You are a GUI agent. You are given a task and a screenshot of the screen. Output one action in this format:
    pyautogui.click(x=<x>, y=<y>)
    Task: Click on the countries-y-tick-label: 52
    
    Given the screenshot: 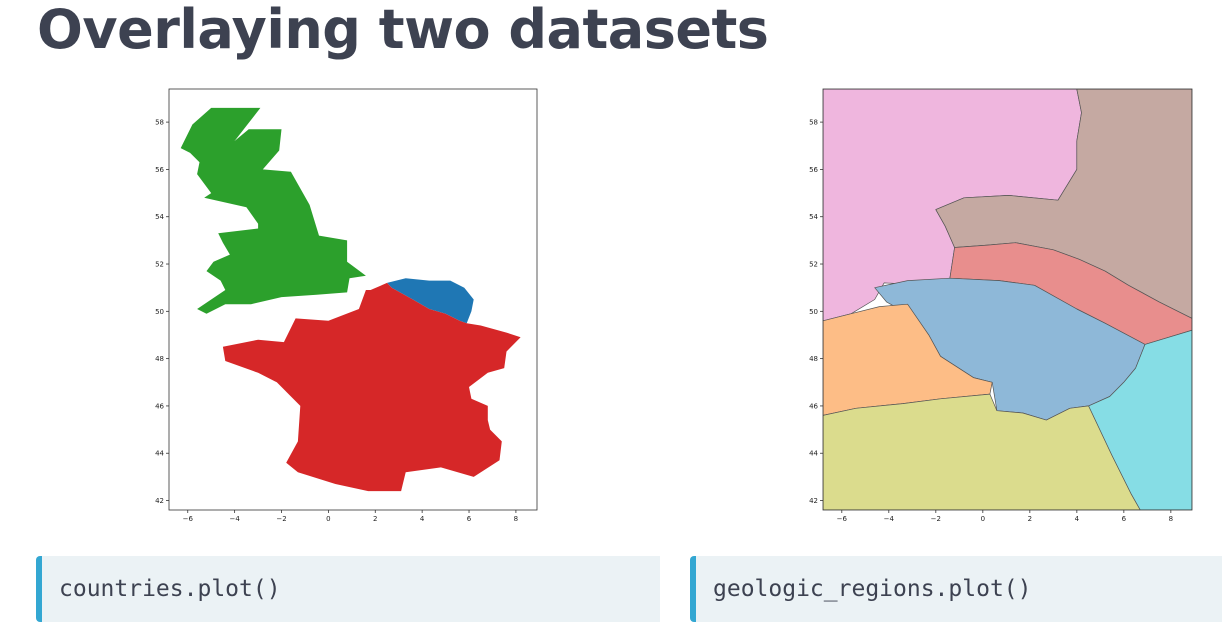 What is the action you would take?
    pyautogui.click(x=159, y=265)
    